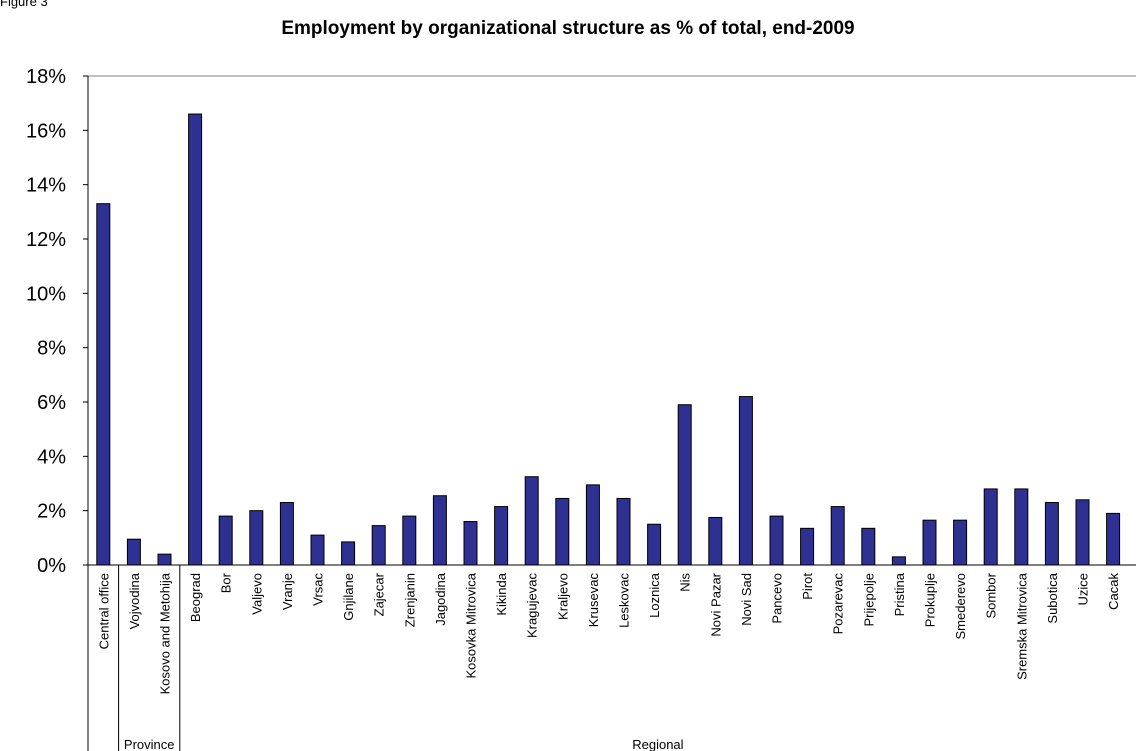 The image size is (1136, 751). What do you see at coordinates (51, 512) in the screenshot?
I see `y-tick-label: 2%` at bounding box center [51, 512].